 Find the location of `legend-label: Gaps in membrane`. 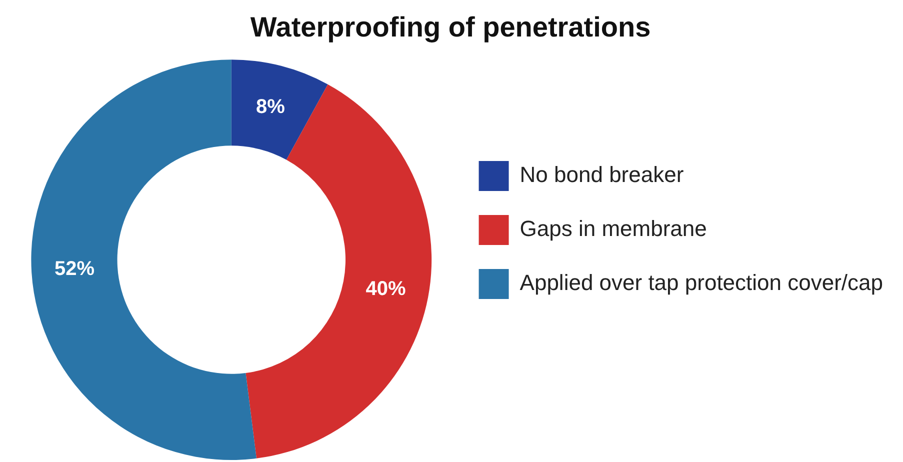

legend-label: Gaps in membrane is located at coordinates (613, 229).